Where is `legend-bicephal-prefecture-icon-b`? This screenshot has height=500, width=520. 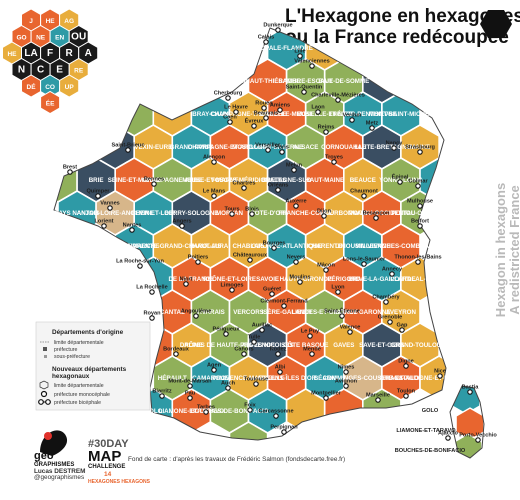 legend-bicephal-prefecture-icon-b is located at coordinates (48, 402).